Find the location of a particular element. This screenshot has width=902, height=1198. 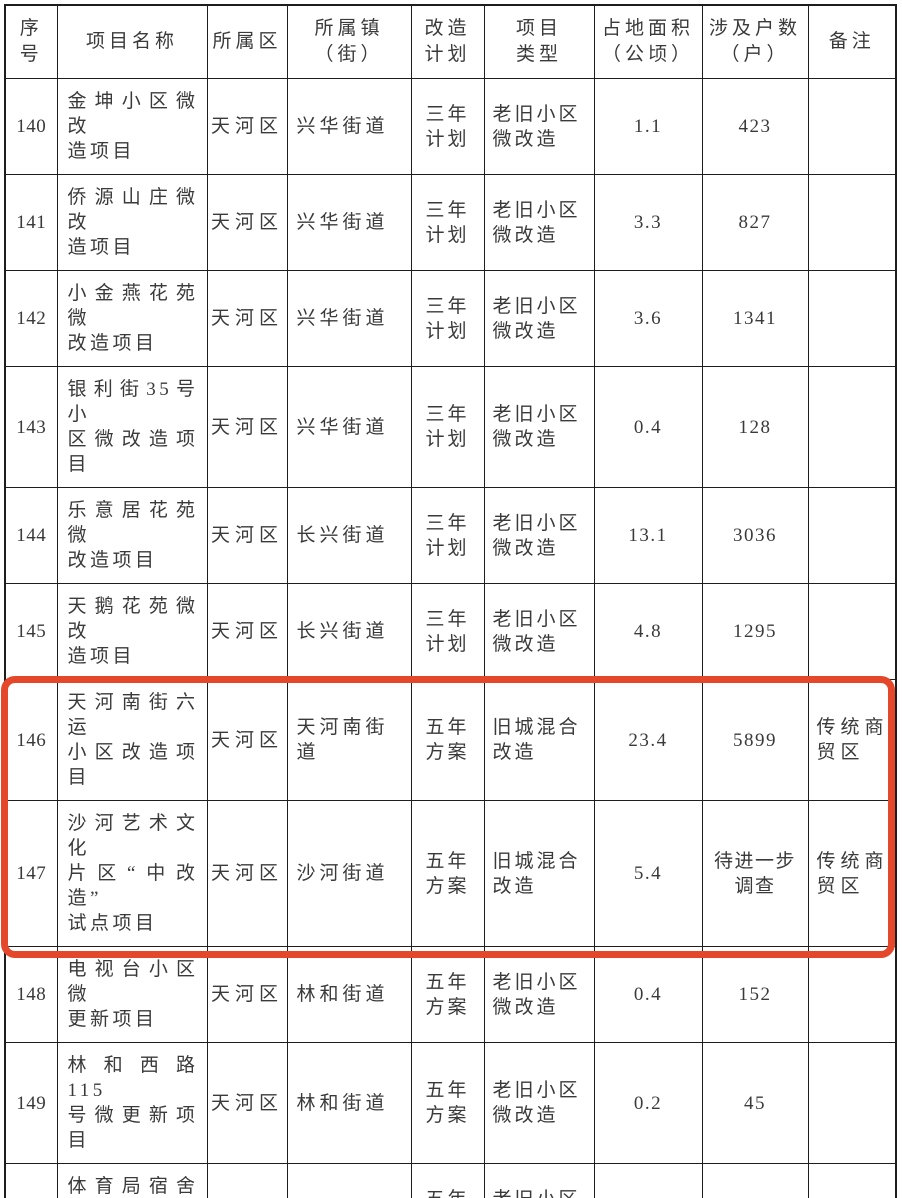

cell-households: 128 is located at coordinates (755, 427).